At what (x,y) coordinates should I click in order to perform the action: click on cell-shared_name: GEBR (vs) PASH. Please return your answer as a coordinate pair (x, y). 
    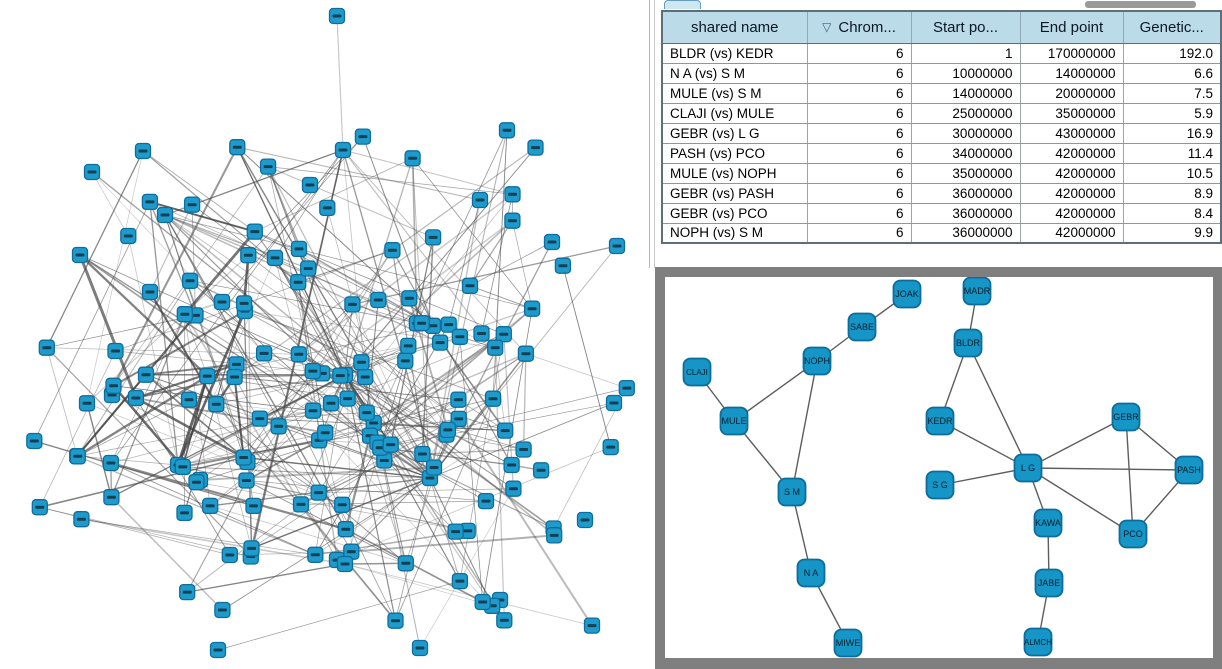
    Looking at the image, I should click on (735, 193).